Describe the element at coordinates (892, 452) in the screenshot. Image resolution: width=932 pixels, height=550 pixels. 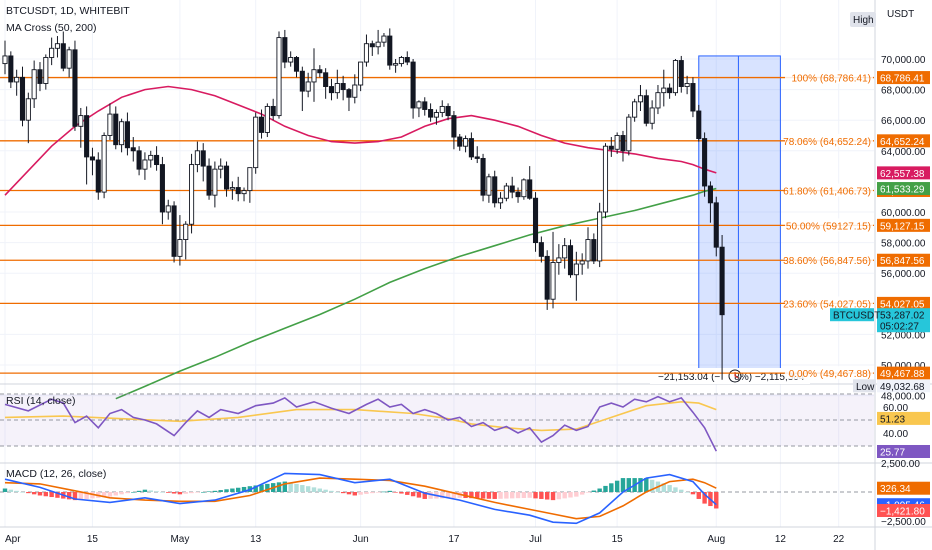
I see `rsi-value-tag: 25.77` at that location.